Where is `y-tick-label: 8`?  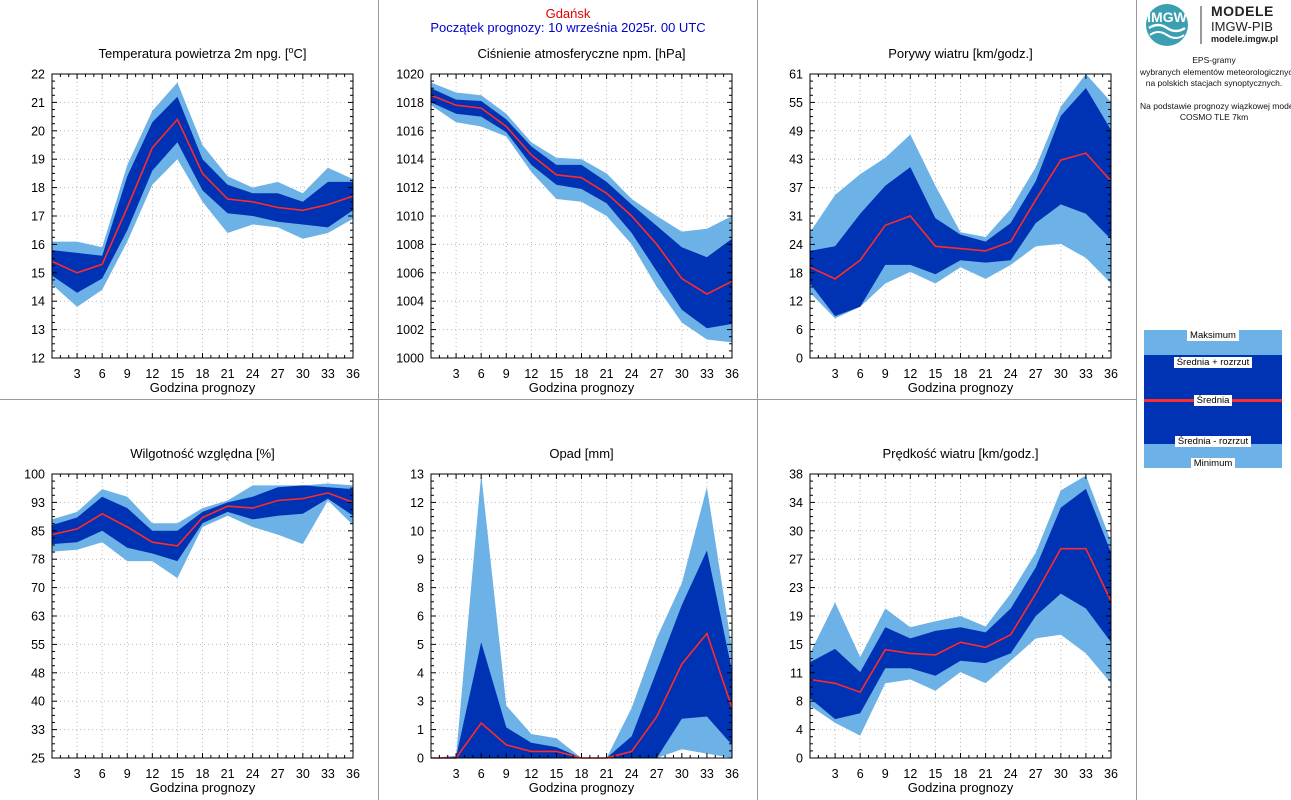
y-tick-label: 8 is located at coordinates (799, 702).